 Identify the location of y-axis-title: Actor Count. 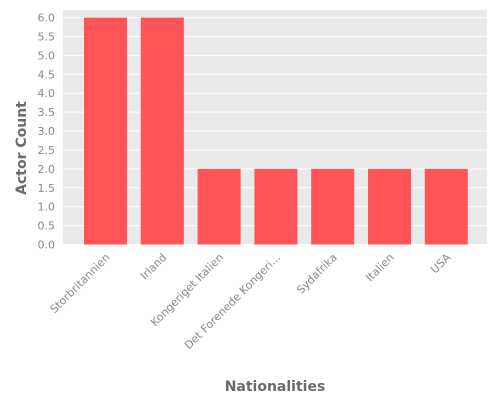
(22, 148).